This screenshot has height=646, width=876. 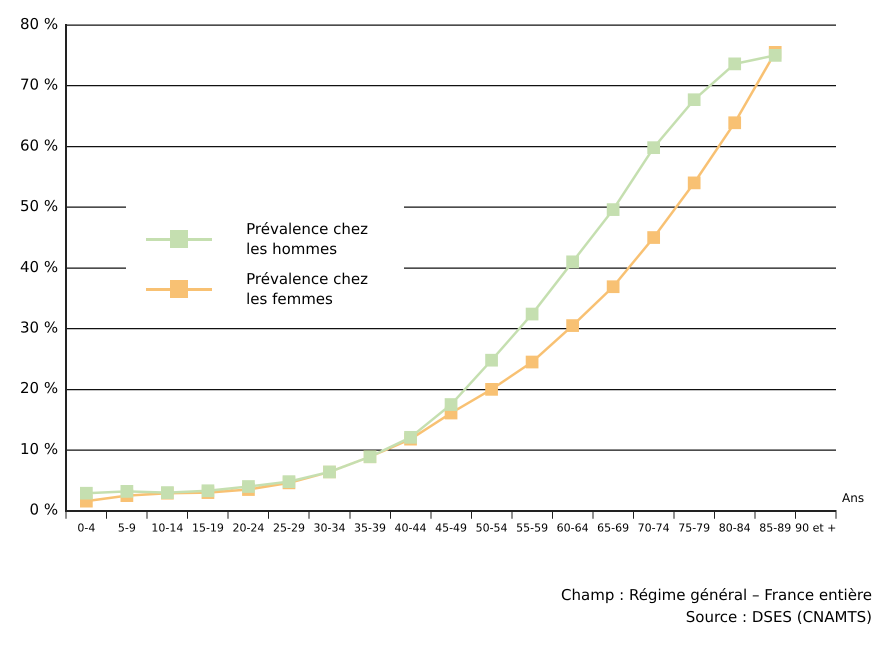 What do you see at coordinates (39, 327) in the screenshot?
I see `y-tick-label: 30 %` at bounding box center [39, 327].